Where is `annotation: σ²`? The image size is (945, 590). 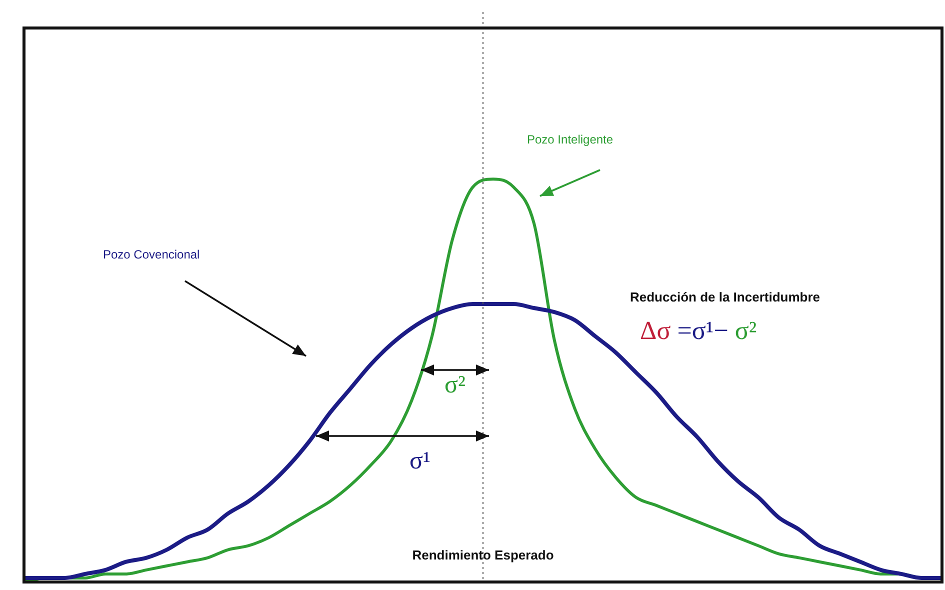 annotation: σ² is located at coordinates (455, 385).